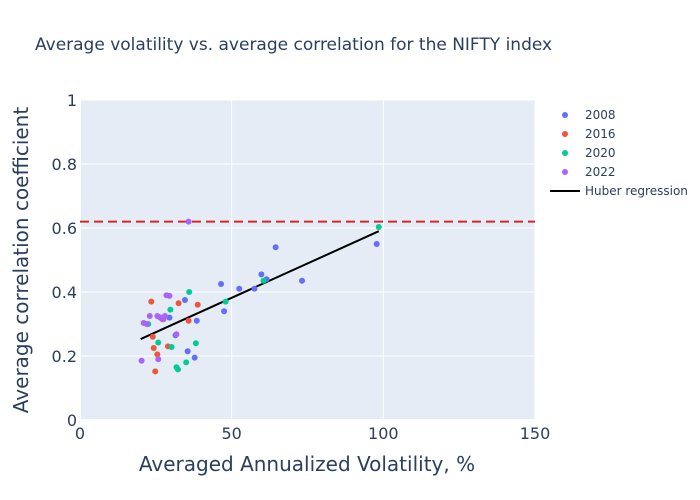  I want to click on legend: 2008 2016 2020 2022 Huber regression, so click(619, 153).